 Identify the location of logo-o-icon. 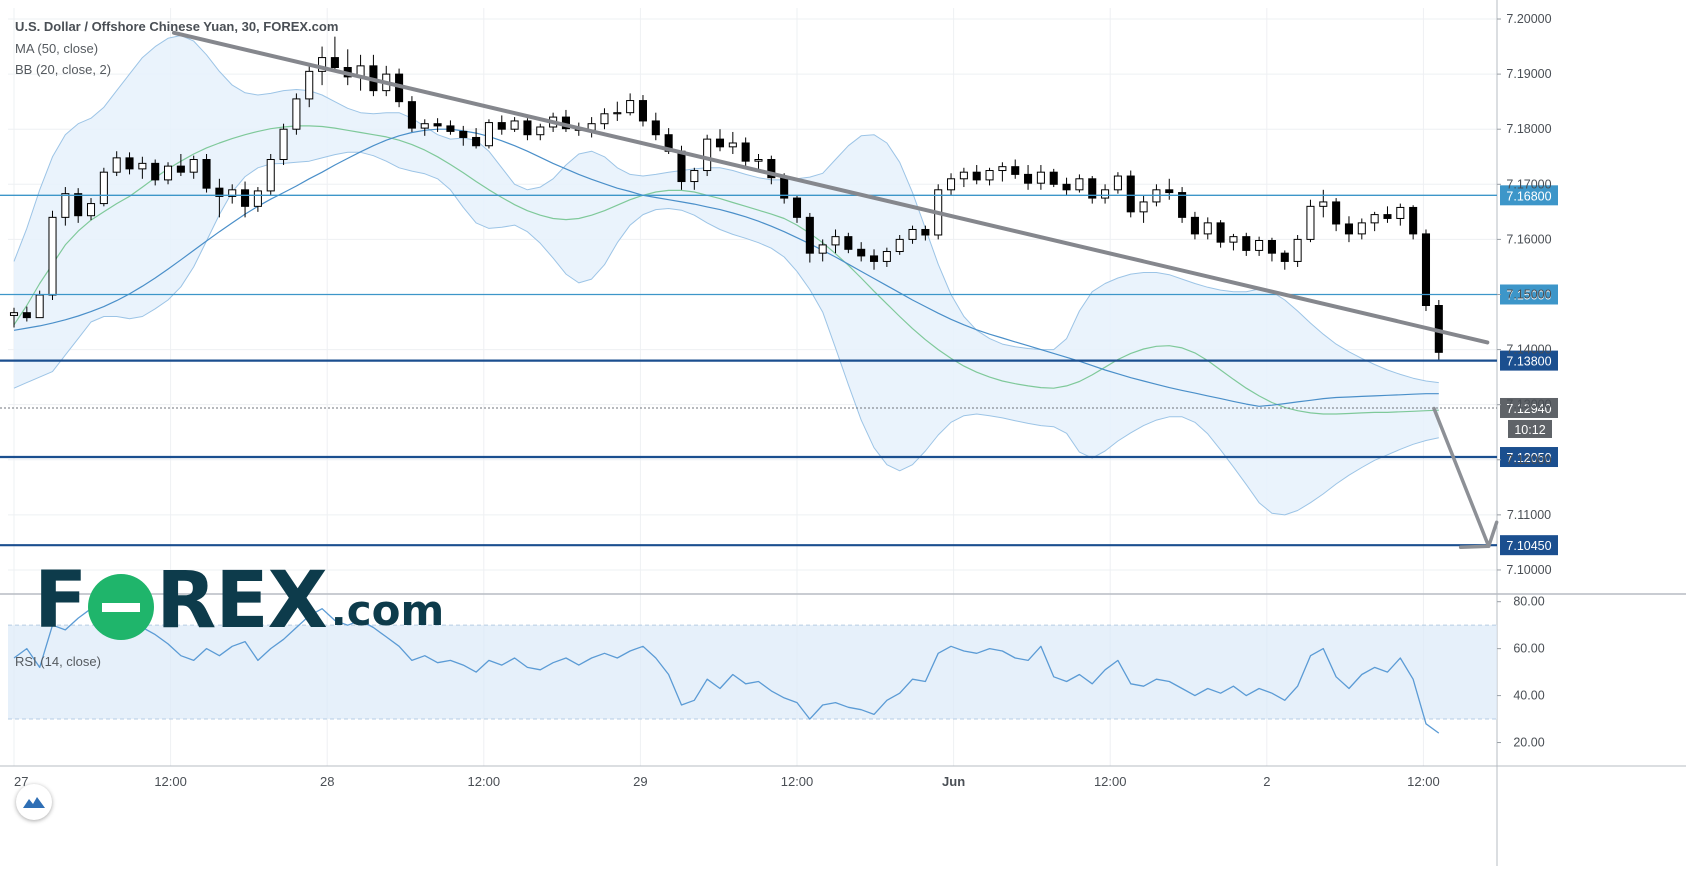
(121, 607).